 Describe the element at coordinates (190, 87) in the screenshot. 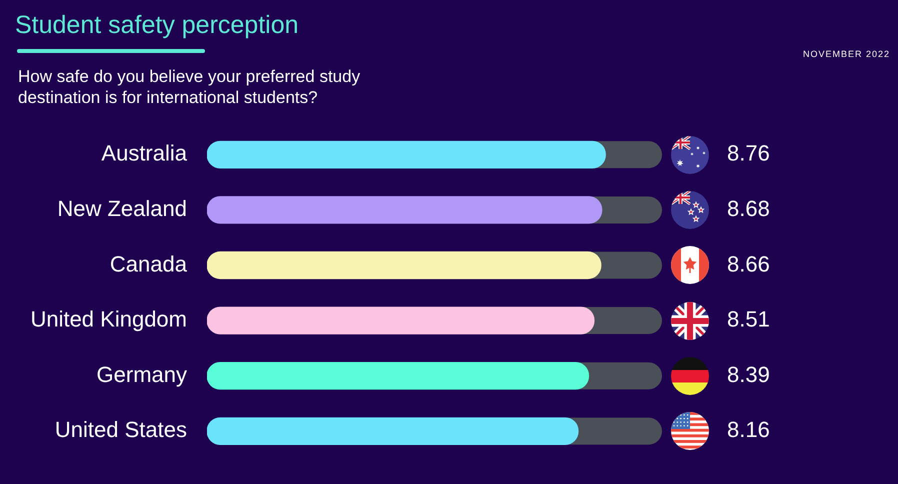

I see `chart-subtitle: How safe do you believe your preferred study destination is for international students?` at that location.